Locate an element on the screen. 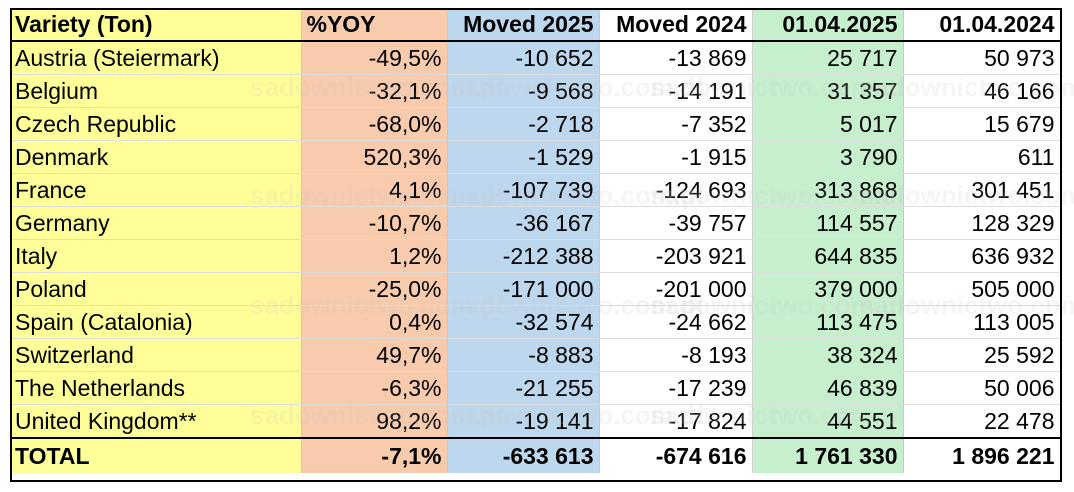 Image resolution: width=1074 pixels, height=492 pixels. moved-2024-cell: -201 000 is located at coordinates (676, 289).